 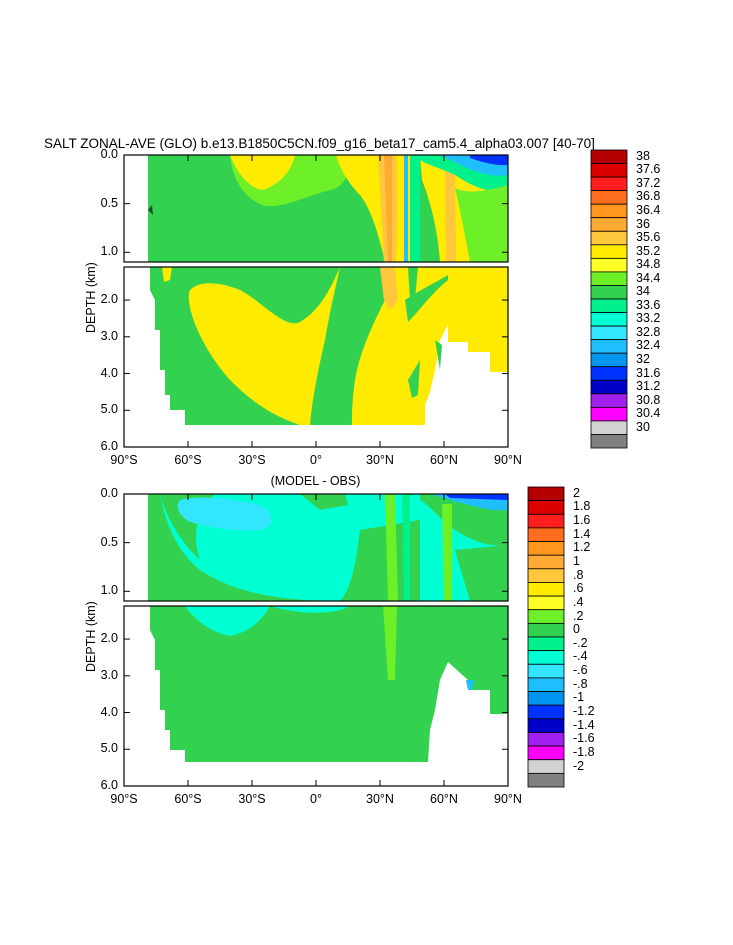 I want to click on colorbar-diff, so click(x=546, y=637).